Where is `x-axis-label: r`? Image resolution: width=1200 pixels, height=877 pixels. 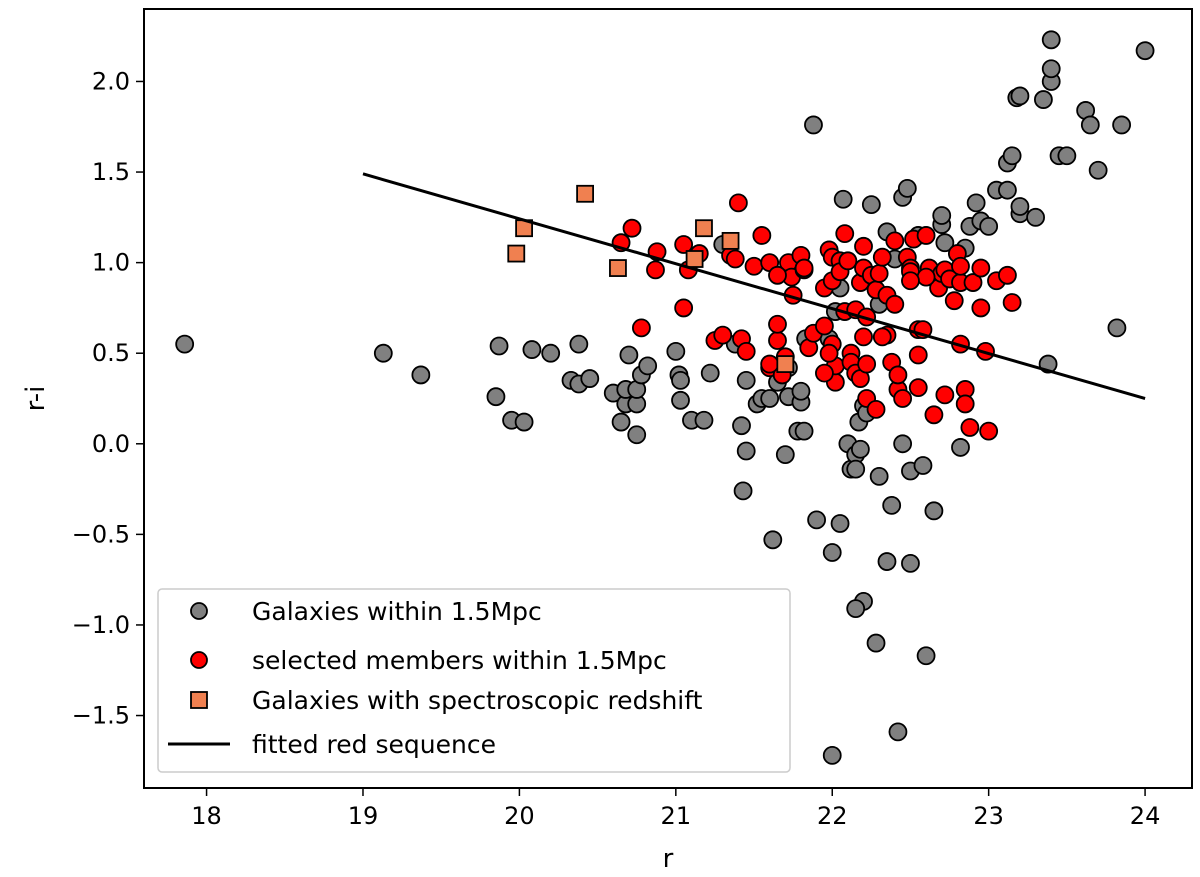
x-axis-label: r is located at coordinates (668, 859).